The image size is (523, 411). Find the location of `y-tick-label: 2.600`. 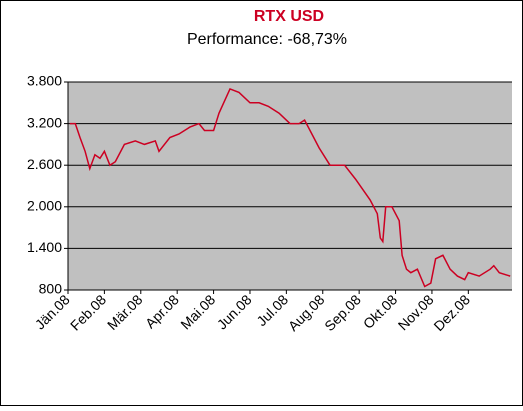

y-tick-label: 2.600 is located at coordinates (44, 164).